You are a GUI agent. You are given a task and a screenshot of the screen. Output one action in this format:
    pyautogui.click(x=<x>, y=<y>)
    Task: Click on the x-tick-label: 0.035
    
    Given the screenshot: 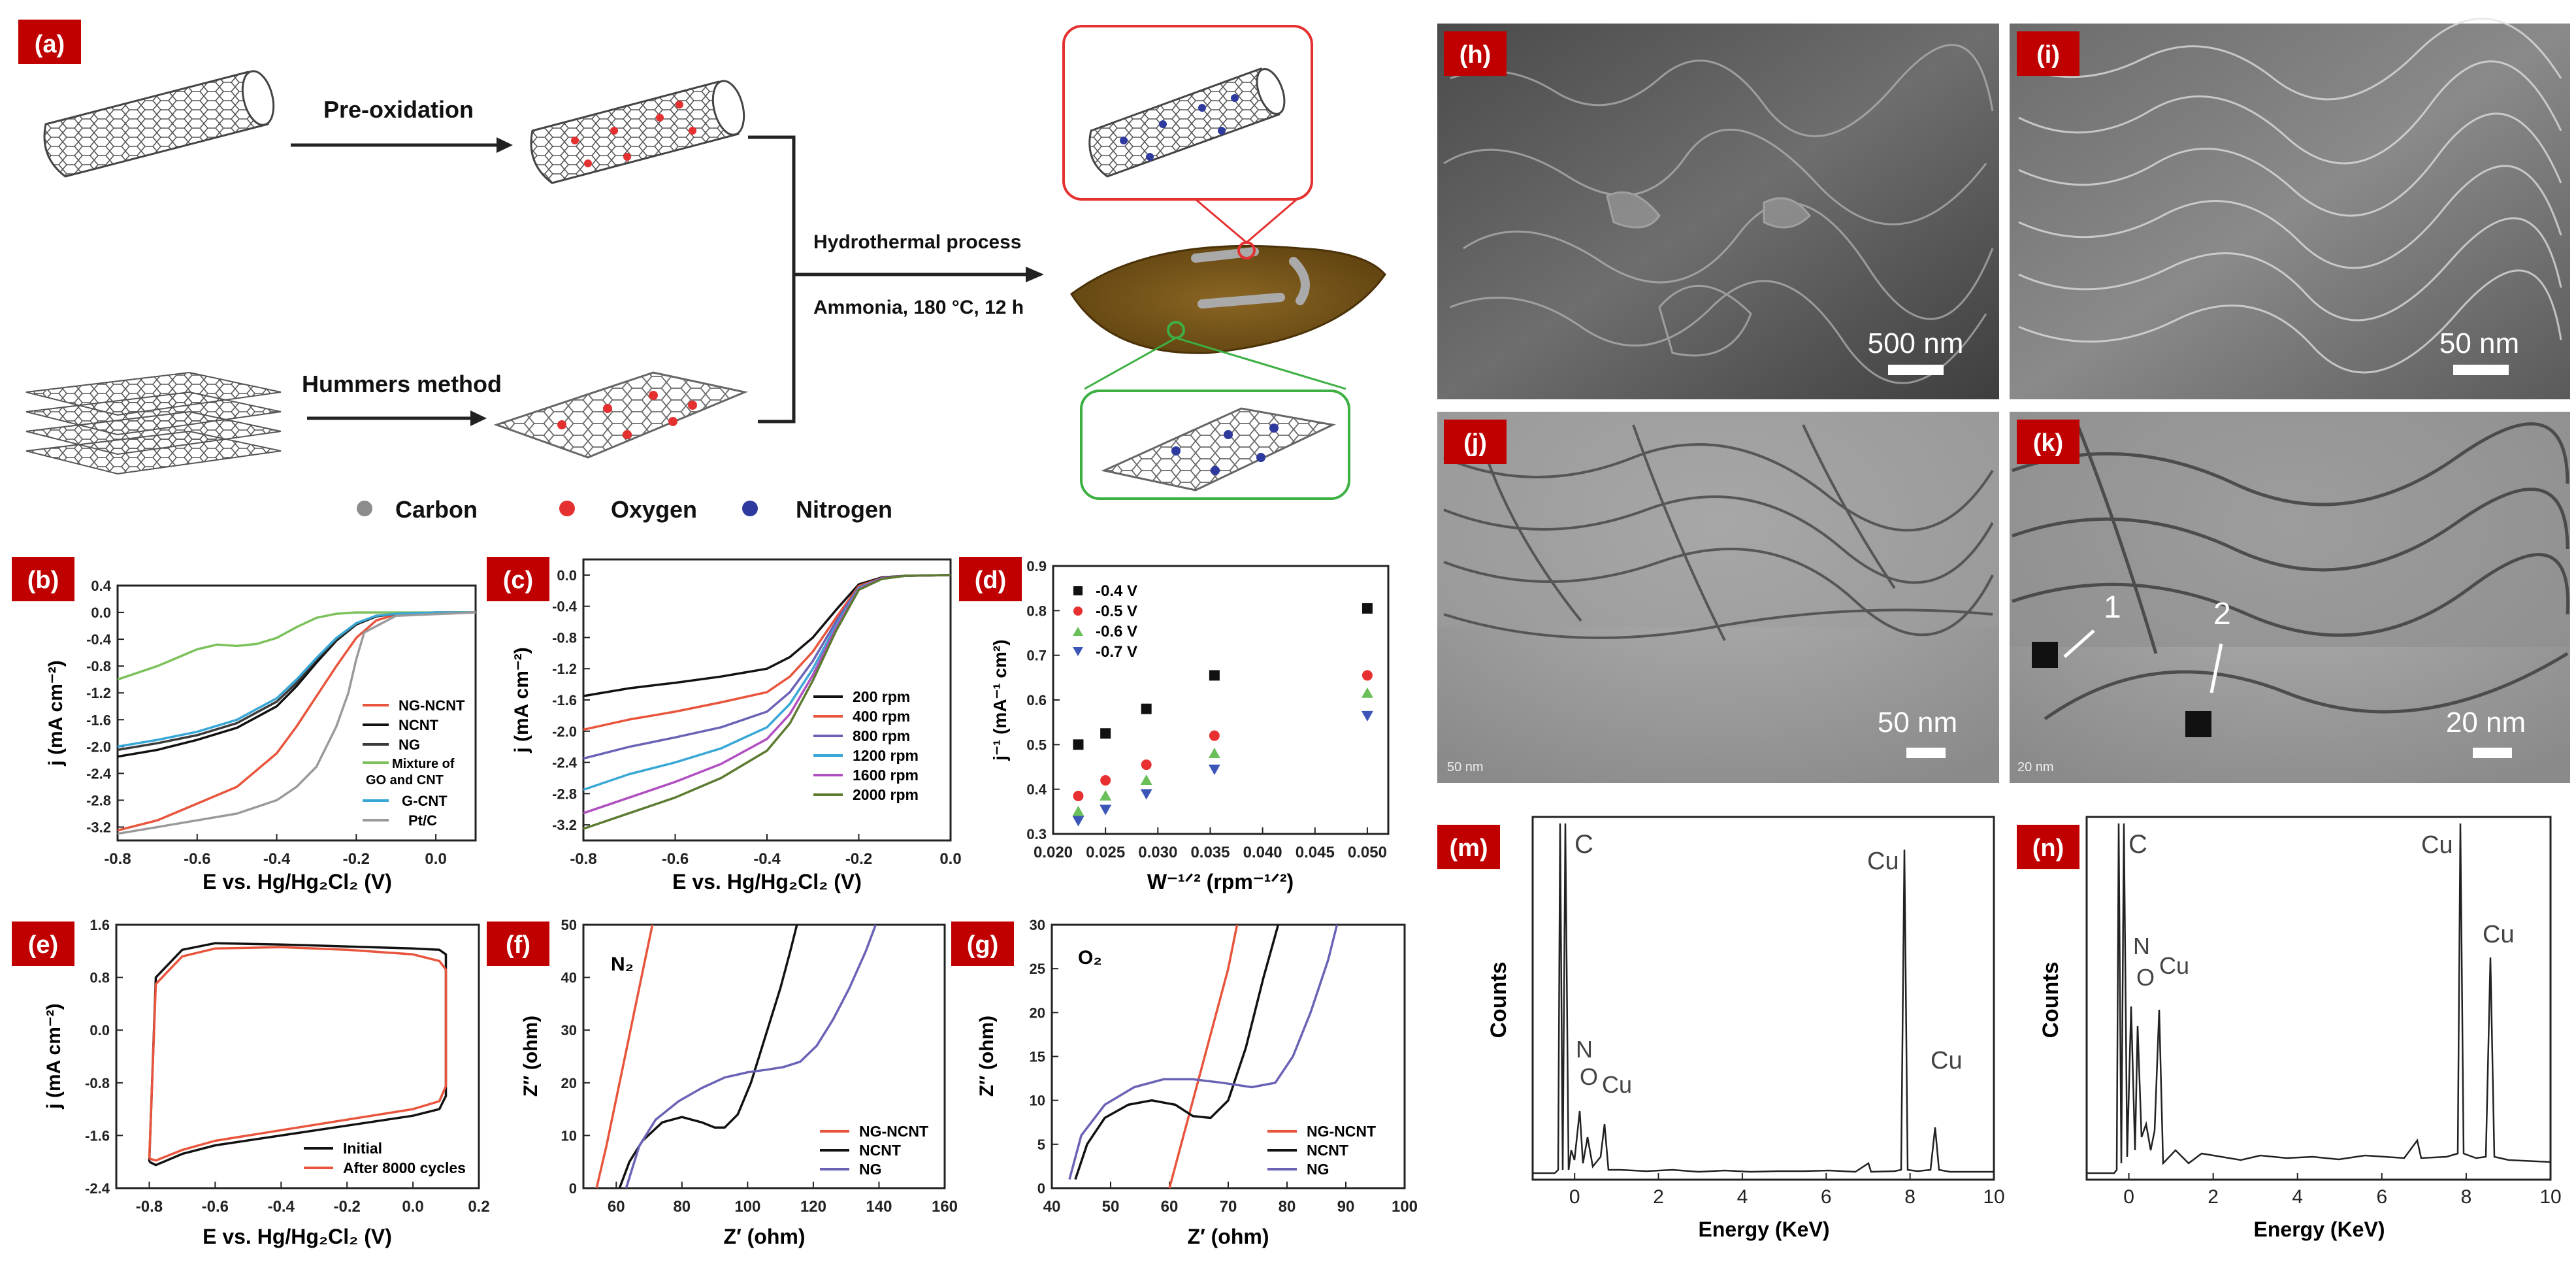 What is the action you would take?
    pyautogui.click(x=1210, y=852)
    